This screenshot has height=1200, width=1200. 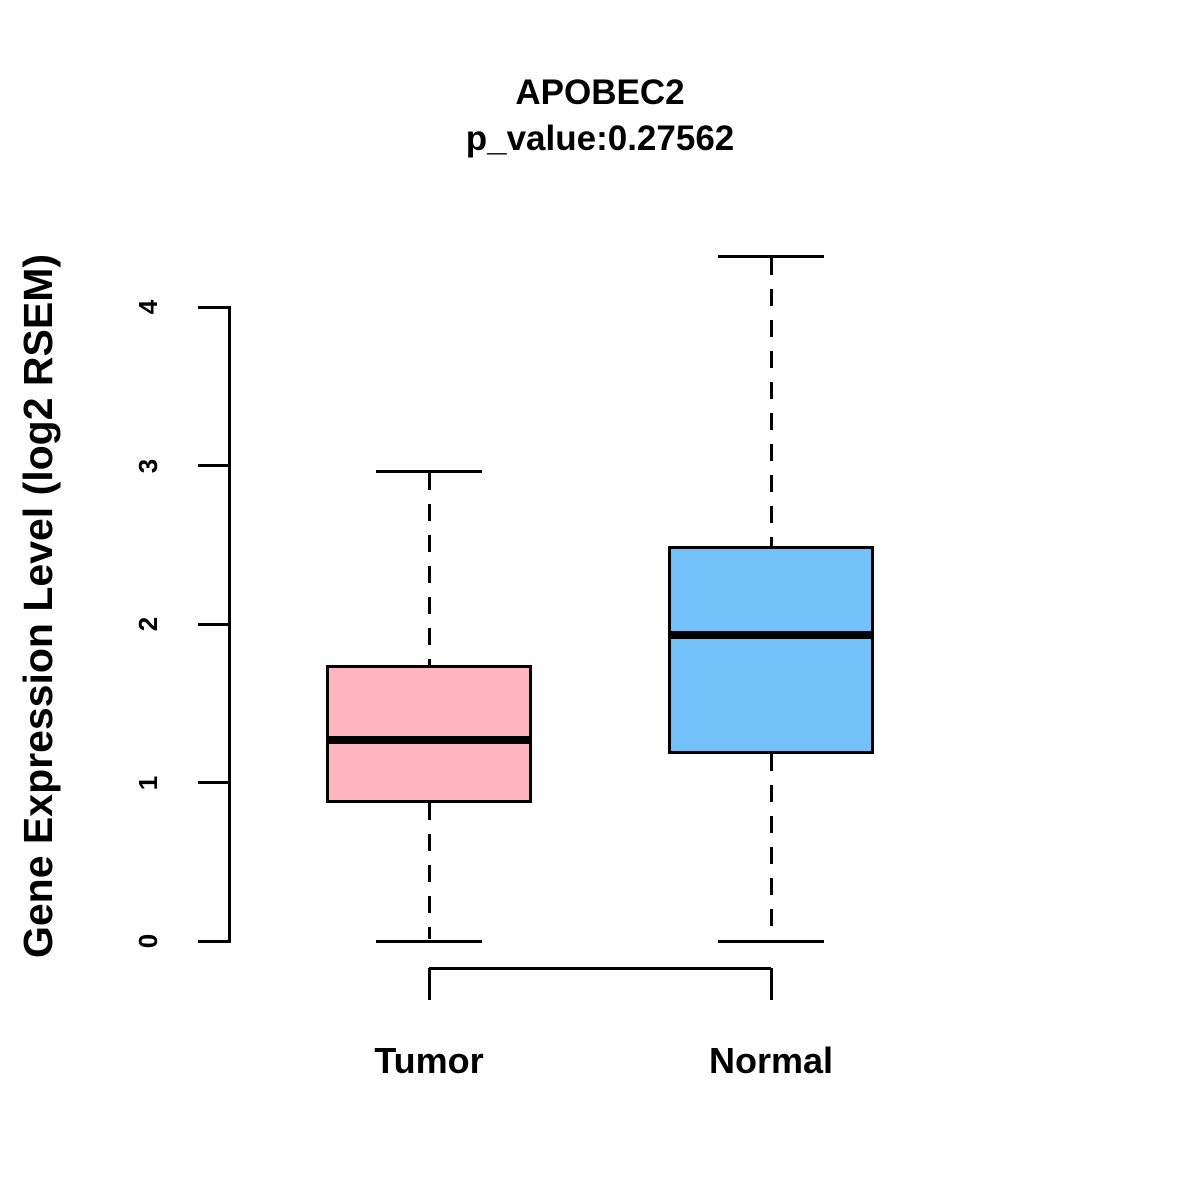 What do you see at coordinates (148, 782) in the screenshot?
I see `y-tick-label: 1` at bounding box center [148, 782].